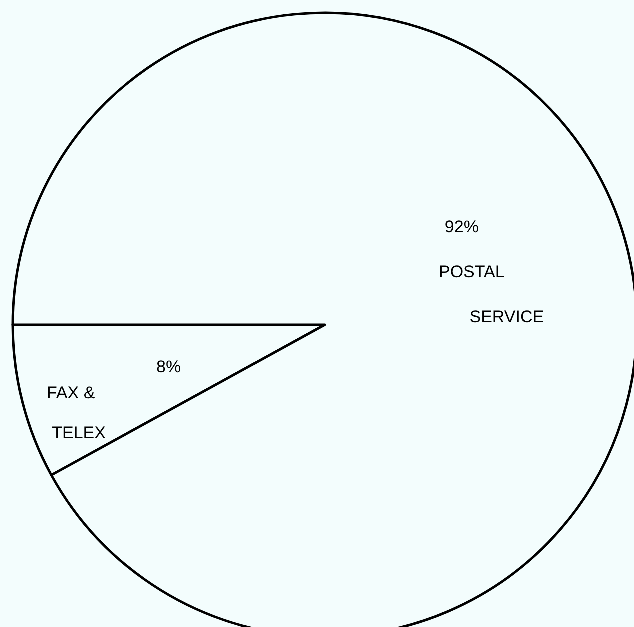 The image size is (634, 627). I want to click on category-label: FAX & TELEX, so click(76, 412).